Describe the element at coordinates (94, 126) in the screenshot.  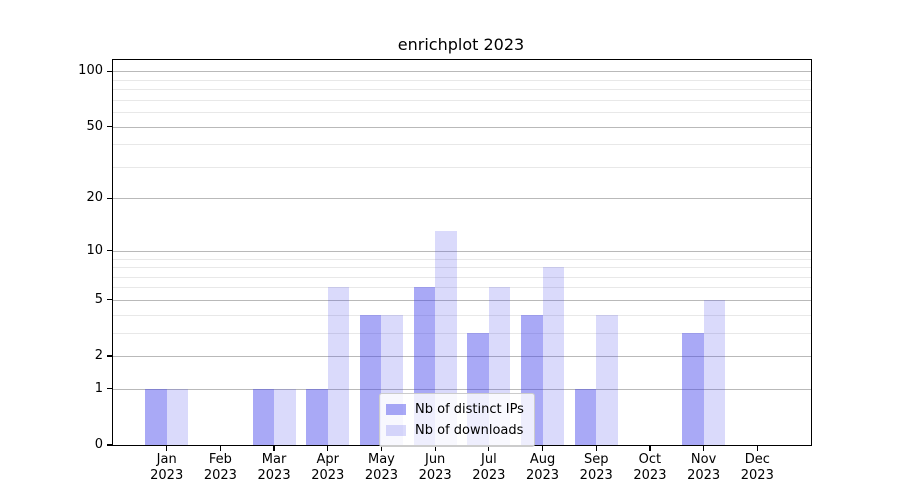
I see `y-tick-label-50: 50` at that location.